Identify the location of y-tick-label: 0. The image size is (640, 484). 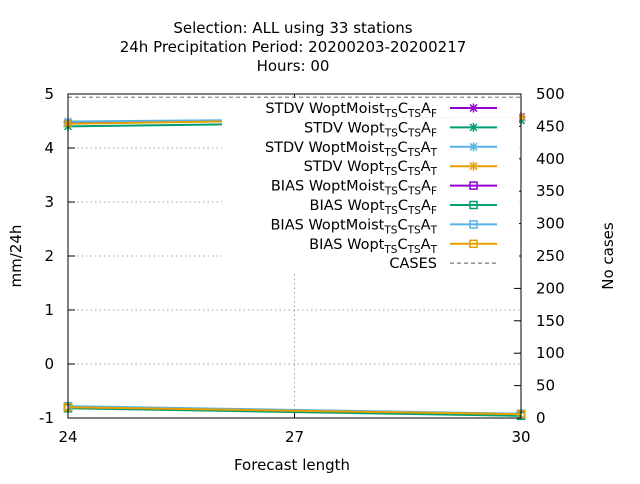
(49, 364).